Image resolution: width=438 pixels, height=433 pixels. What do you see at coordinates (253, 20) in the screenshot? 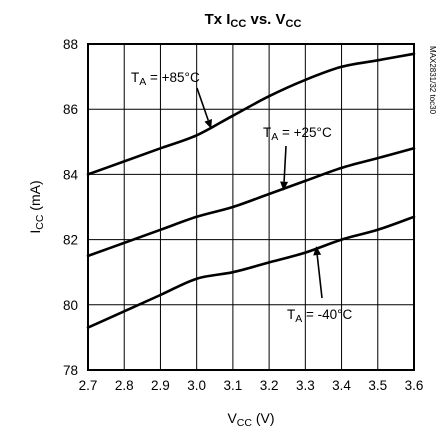
I see `chart-title: Tx ICC vs. VCC` at bounding box center [253, 20].